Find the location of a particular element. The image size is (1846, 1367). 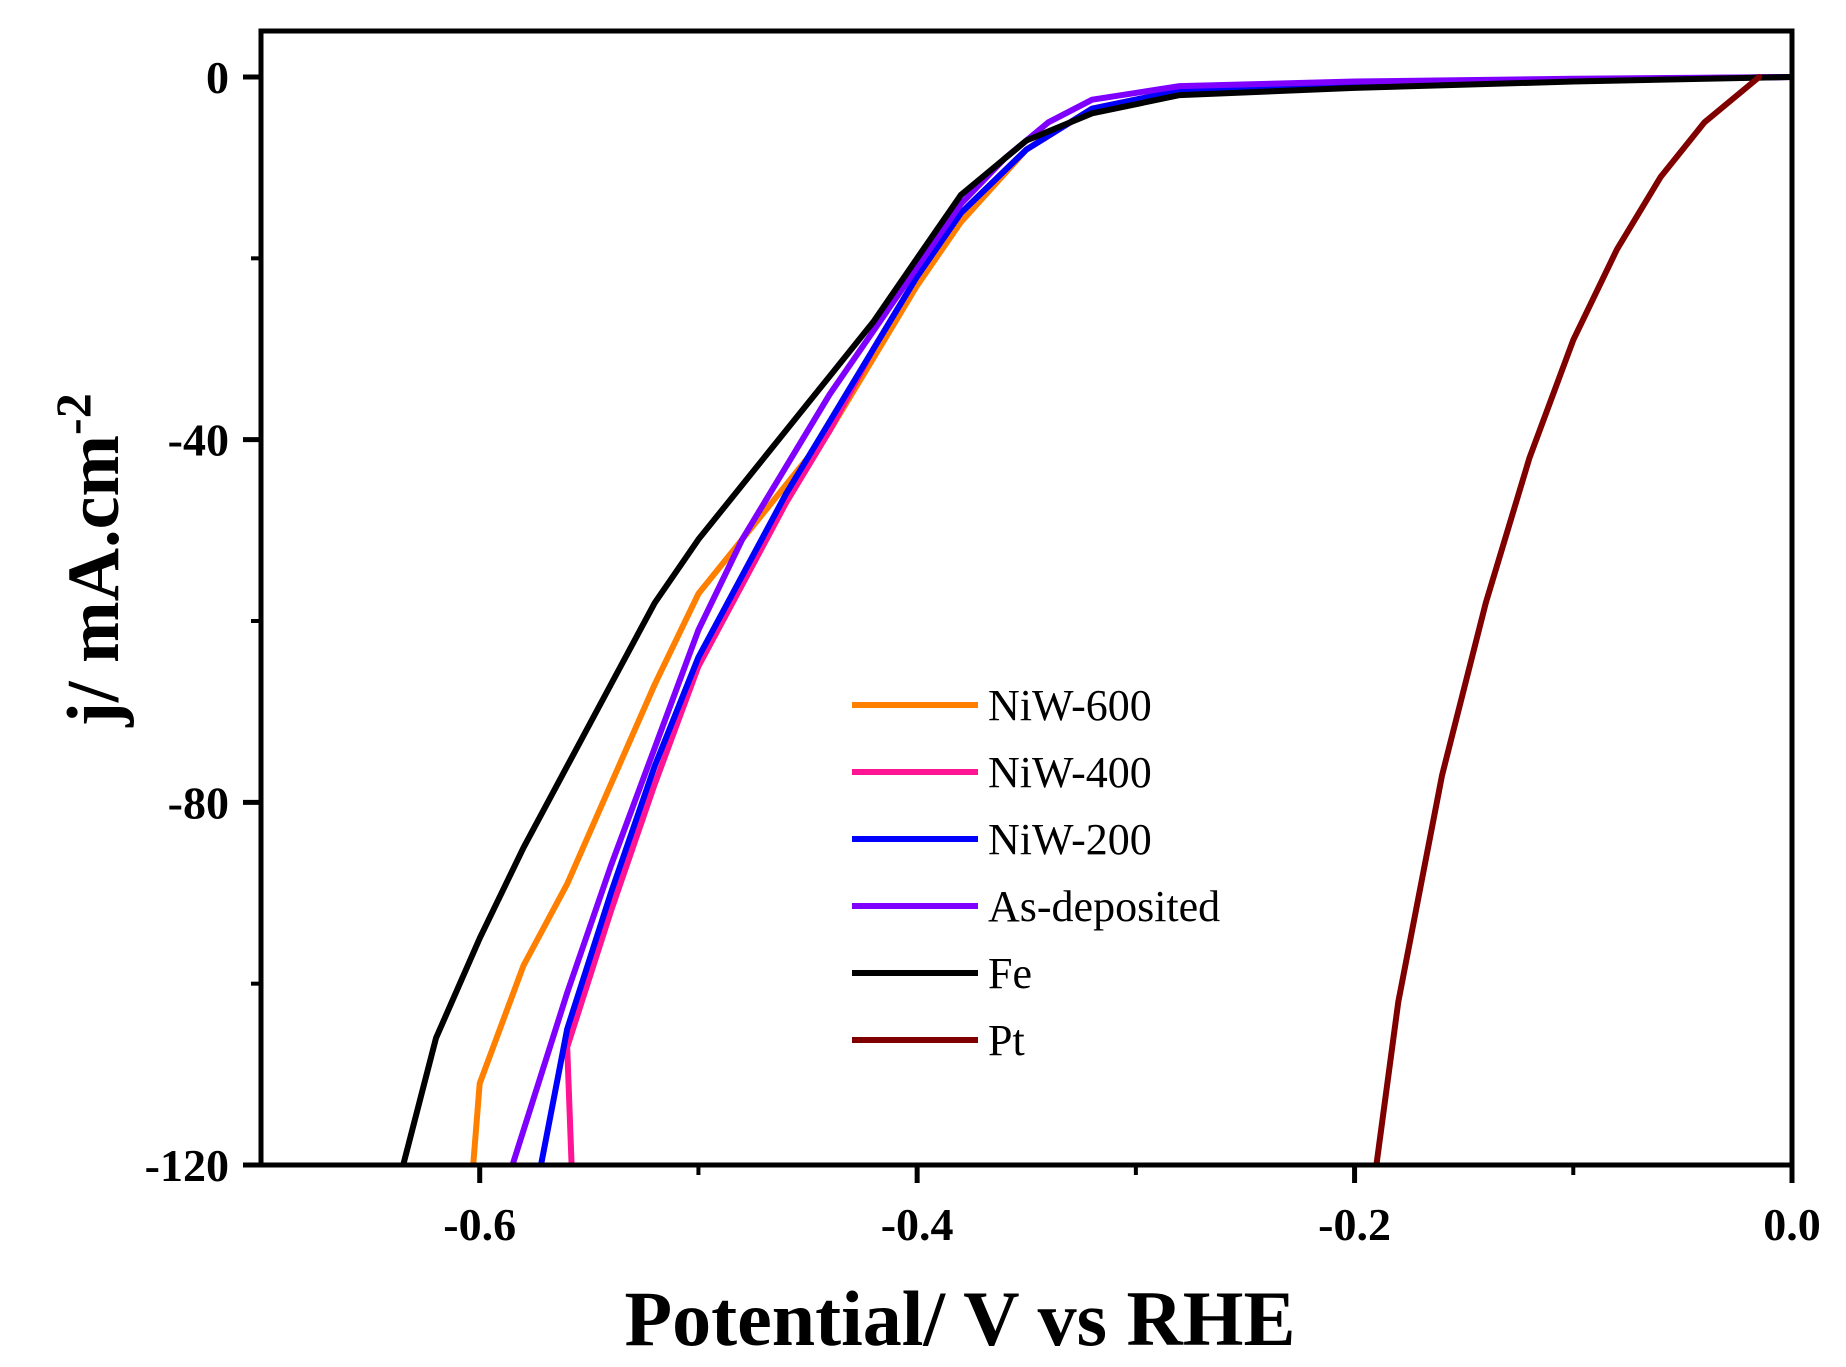

legend-label: Pt is located at coordinates (1006, 1040).